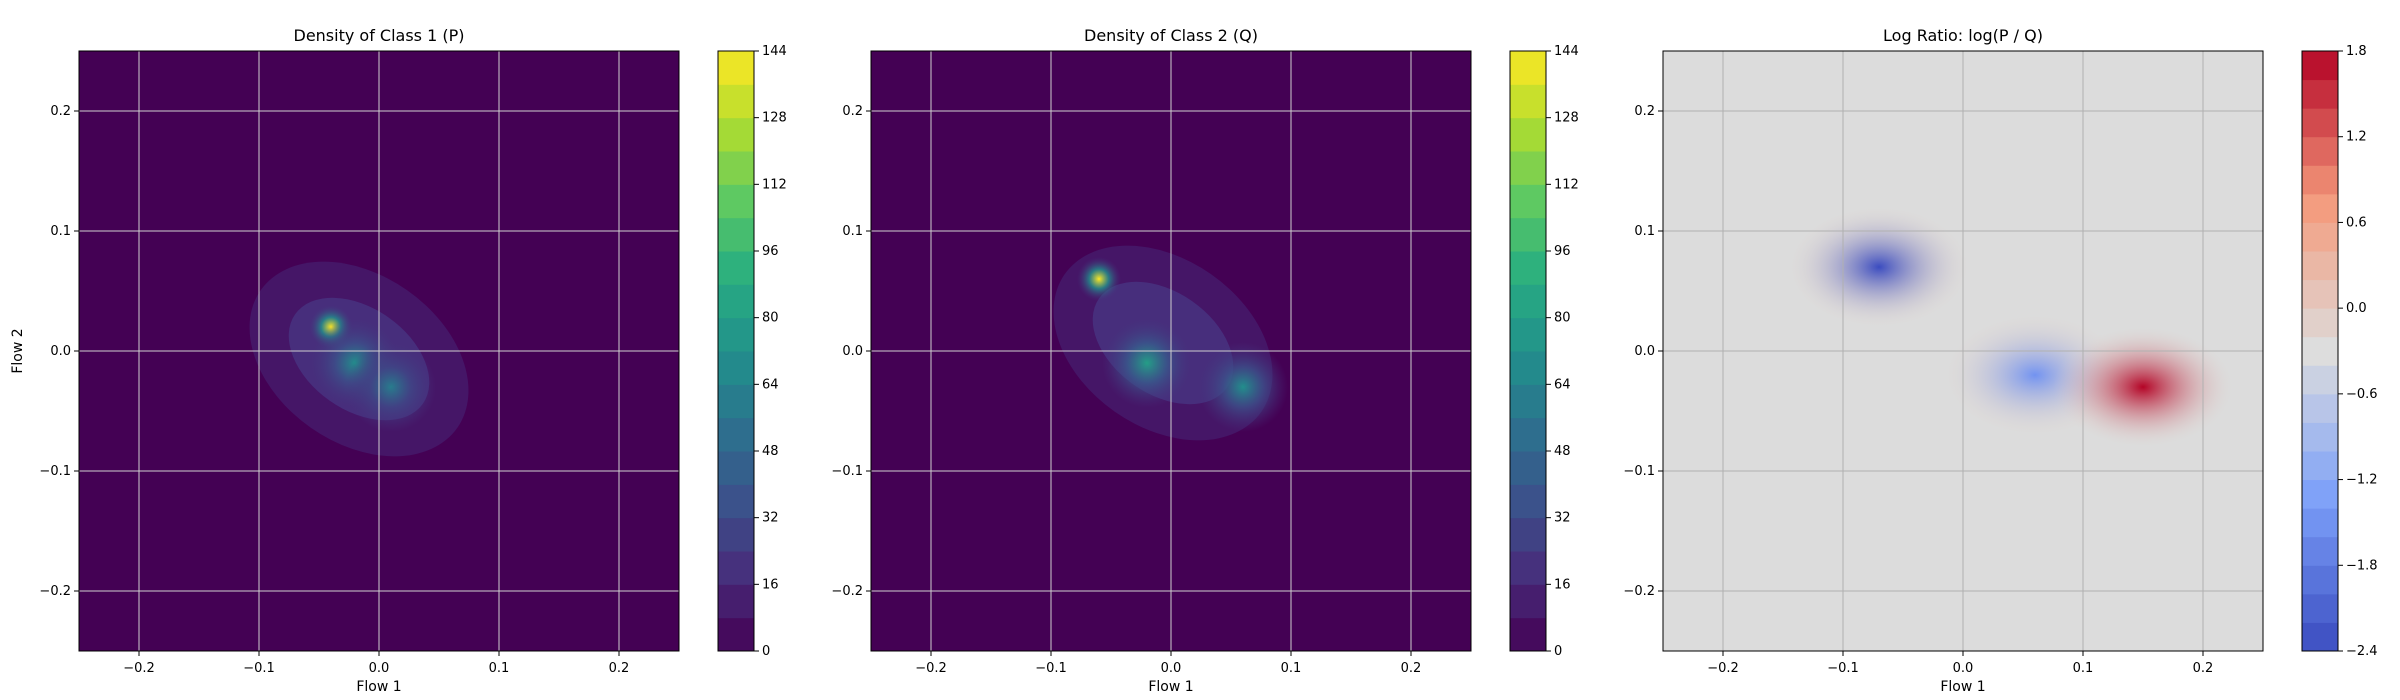 This screenshot has height=700, width=2400. Describe the element at coordinates (379, 35) in the screenshot. I see `panel-title: Density of Class 1 (P)` at that location.